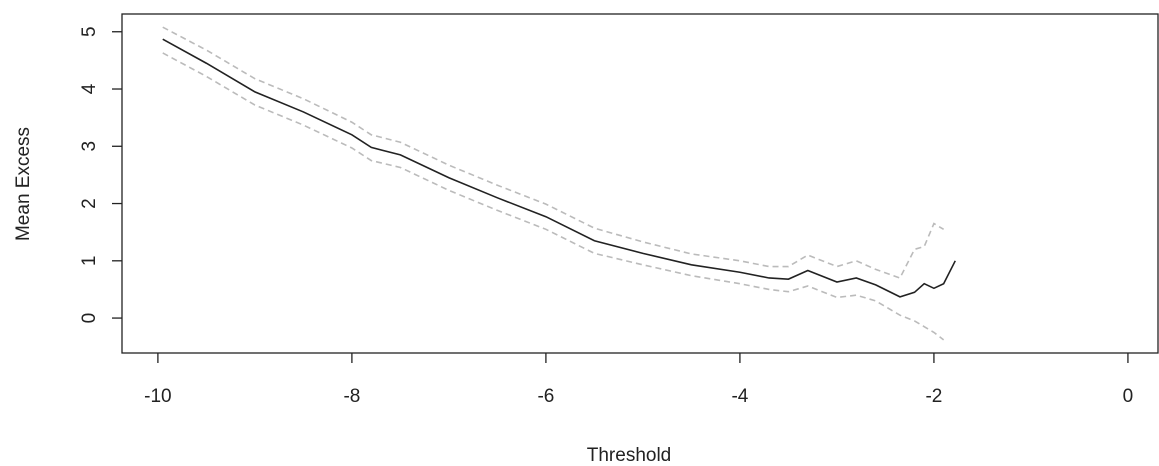 The image size is (1159, 466). What do you see at coordinates (89, 146) in the screenshot?
I see `y-tick-label: 3` at bounding box center [89, 146].